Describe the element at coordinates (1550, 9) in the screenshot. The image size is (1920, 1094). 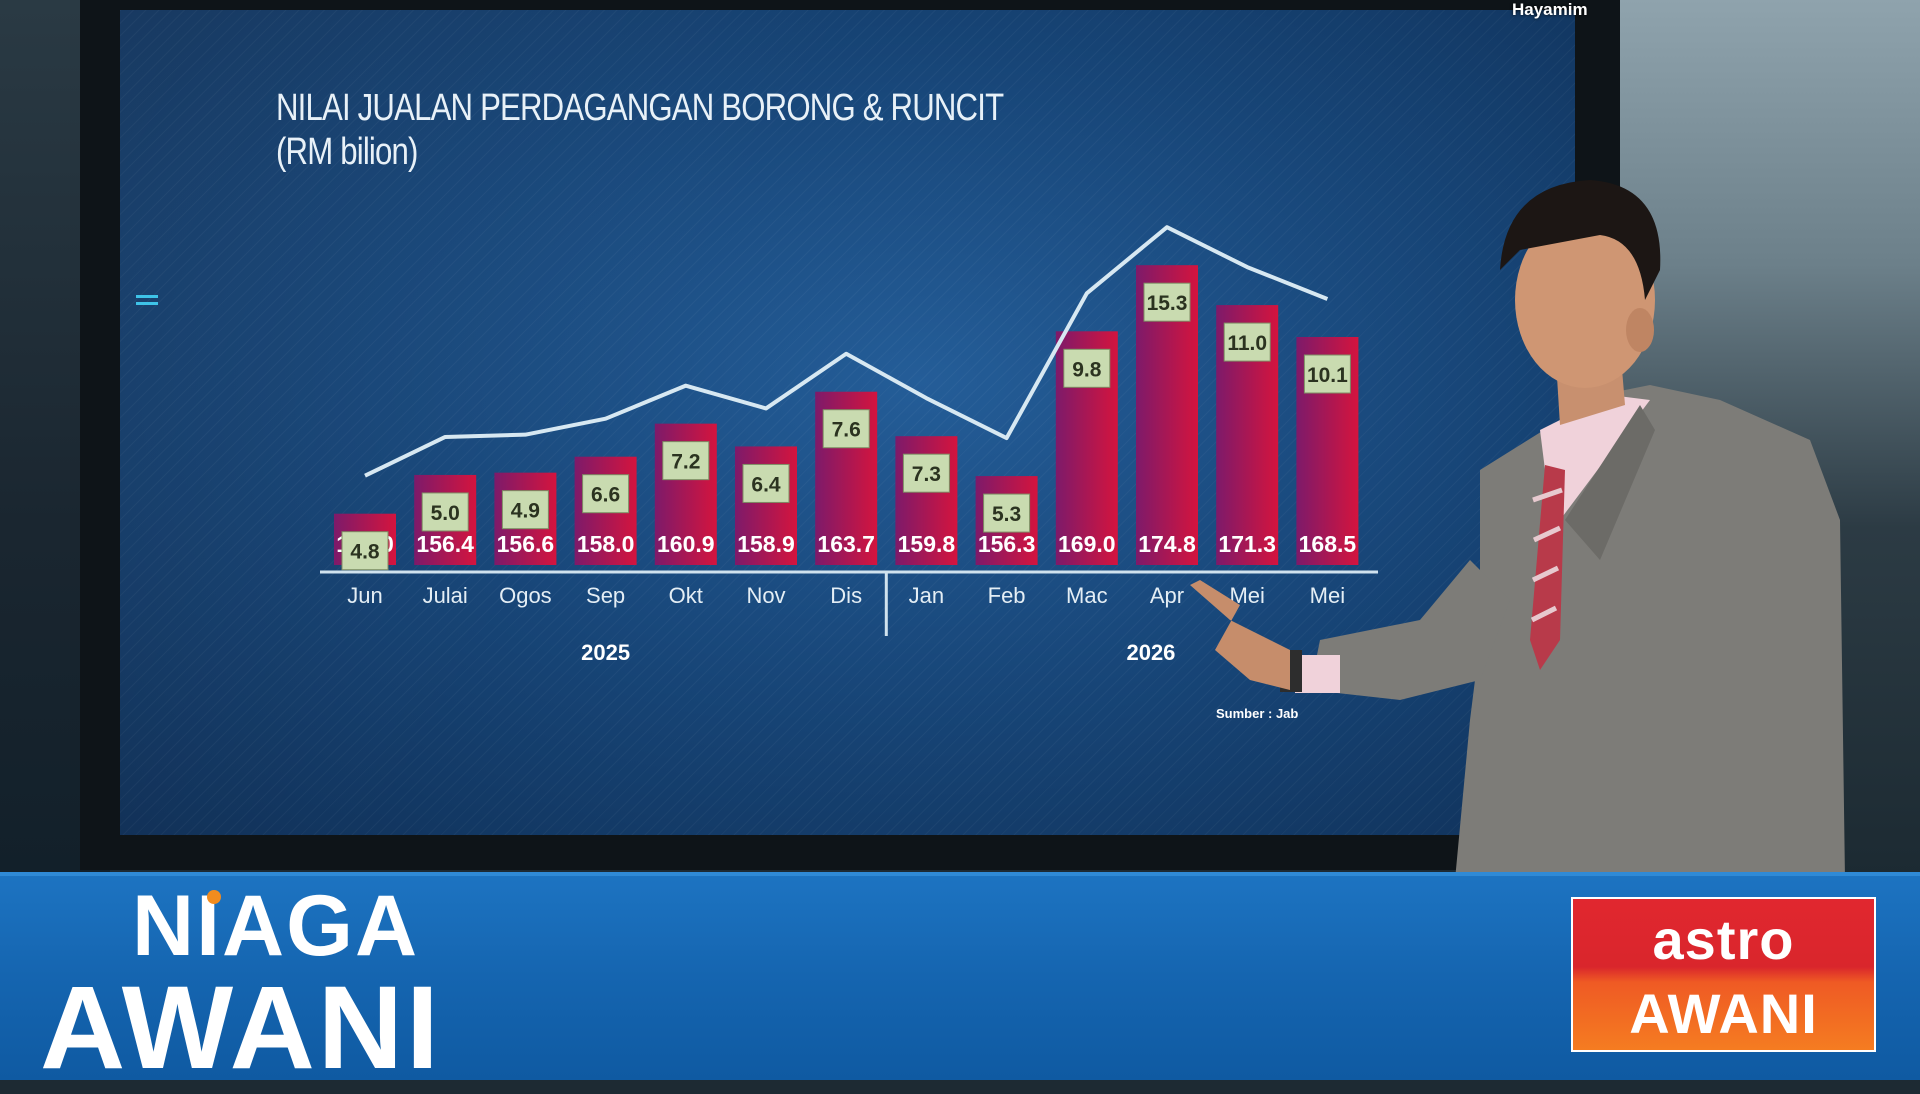
I see `corner-tag: Hayamim` at that location.